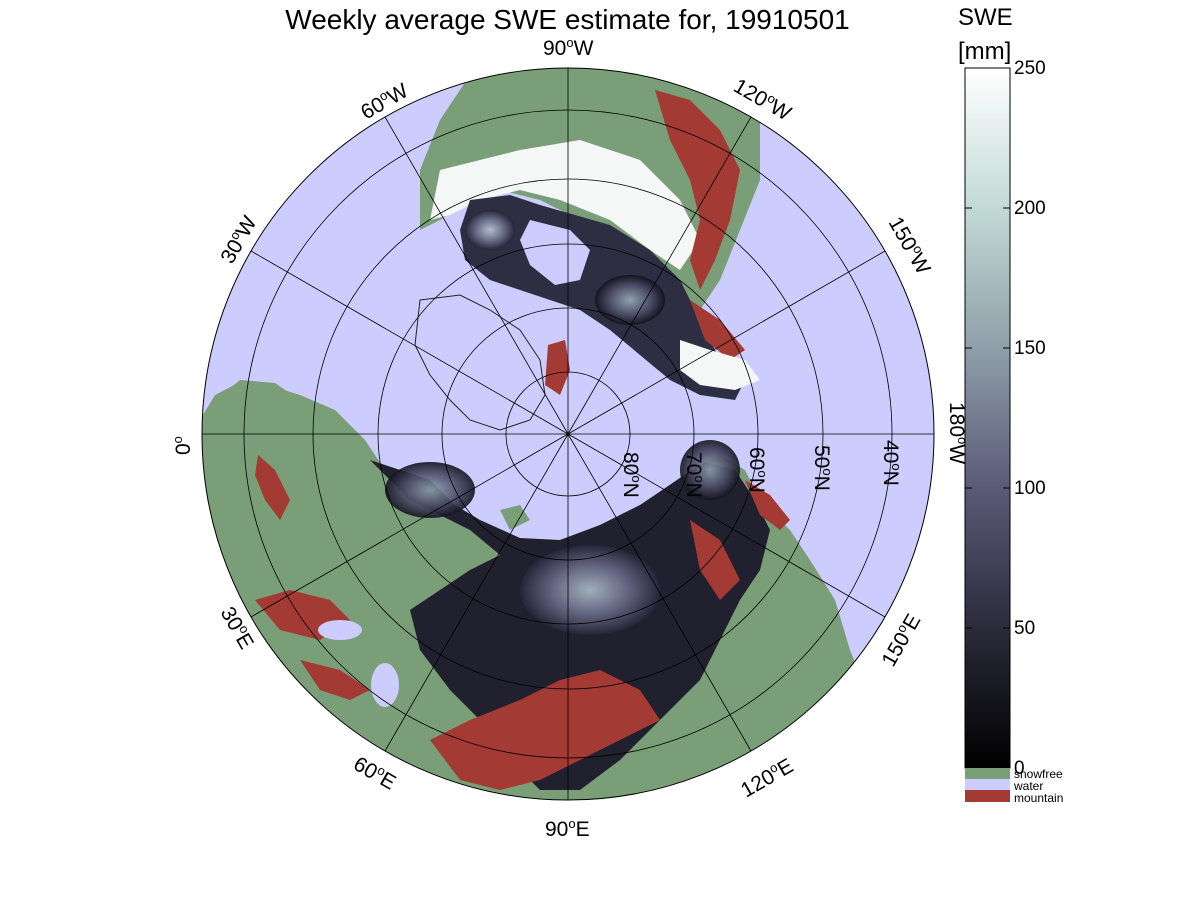 The height and width of the screenshot is (900, 1200). Describe the element at coordinates (385, 685) in the screenshot. I see `caspian-sea` at that location.